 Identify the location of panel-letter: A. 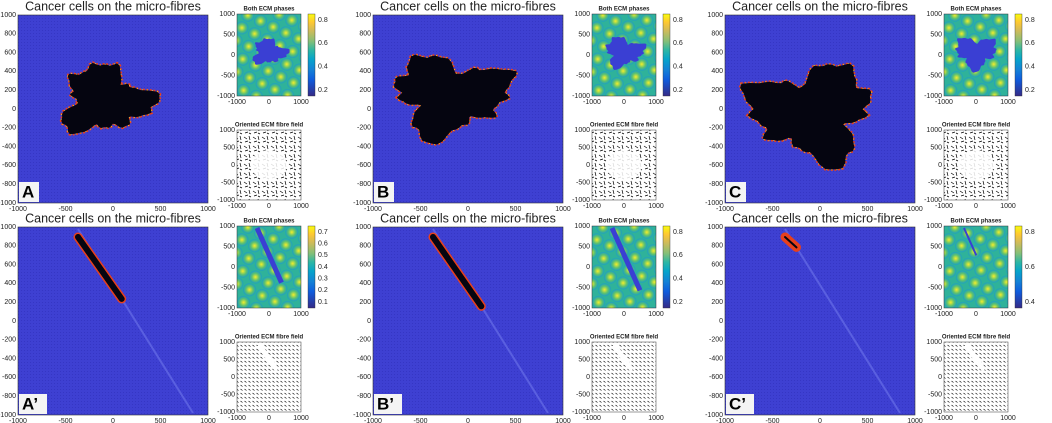
(28, 191).